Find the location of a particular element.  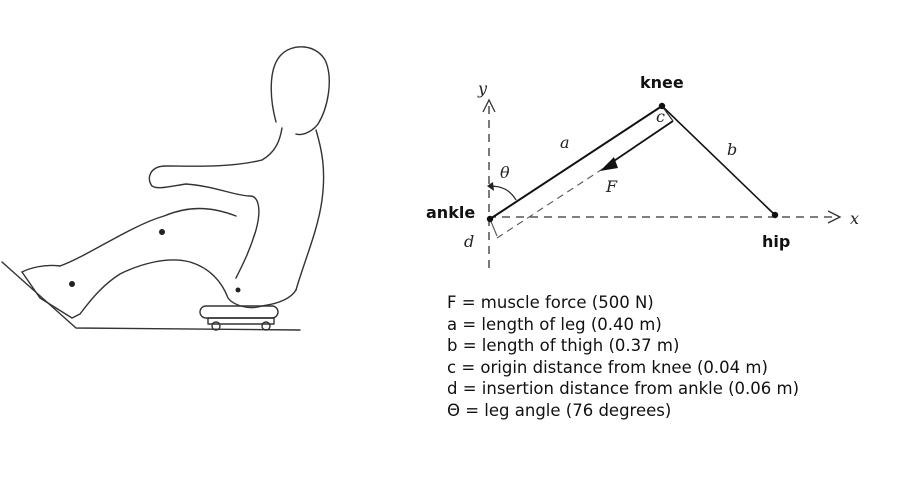

force-arrowhead is located at coordinates (609, 164).